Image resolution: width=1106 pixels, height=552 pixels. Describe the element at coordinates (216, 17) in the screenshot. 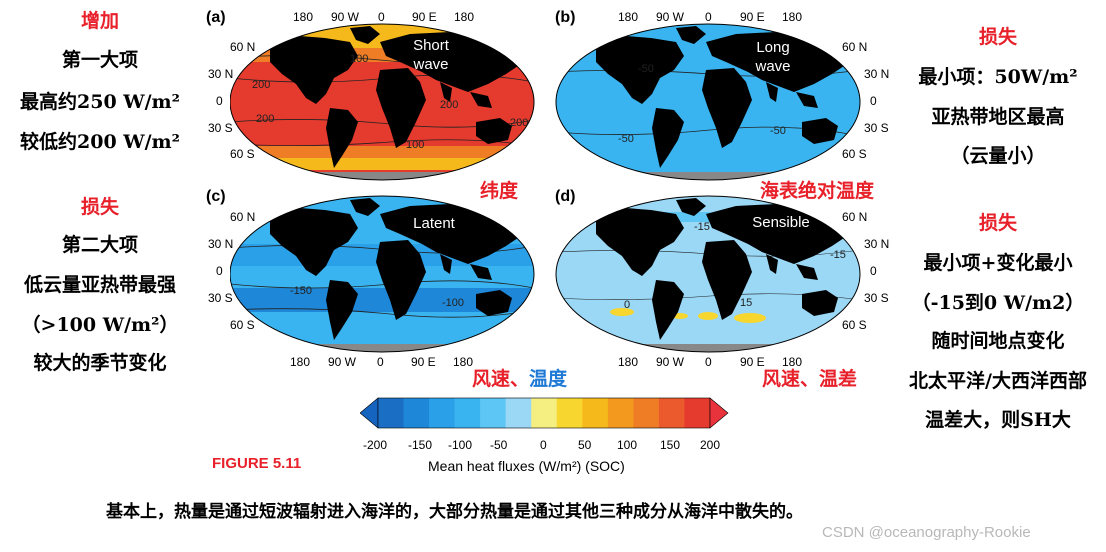

I see `panel-letter-a: (a)` at that location.